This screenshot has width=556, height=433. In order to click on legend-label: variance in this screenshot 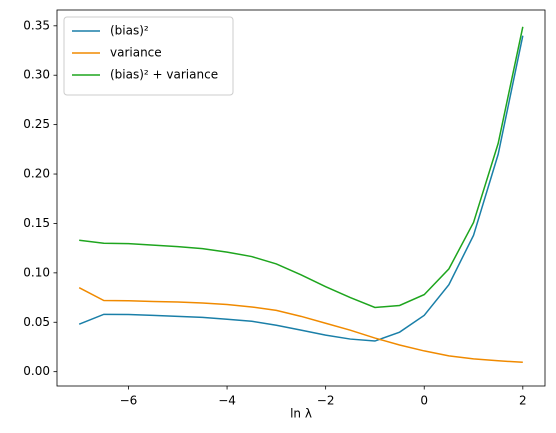, I will do `click(136, 53)`.